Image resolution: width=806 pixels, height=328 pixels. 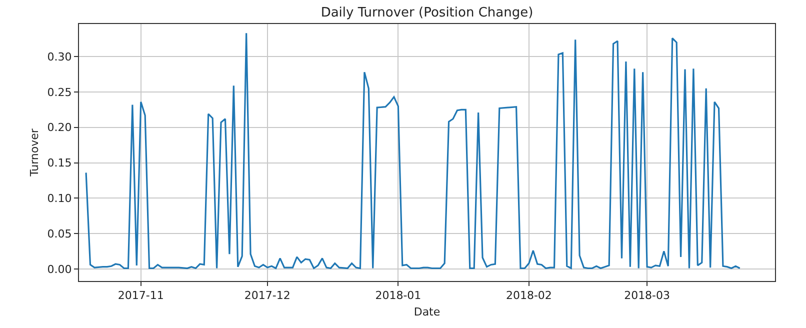 What do you see at coordinates (267, 295) in the screenshot?
I see `x-tick-label: 2017-12` at bounding box center [267, 295].